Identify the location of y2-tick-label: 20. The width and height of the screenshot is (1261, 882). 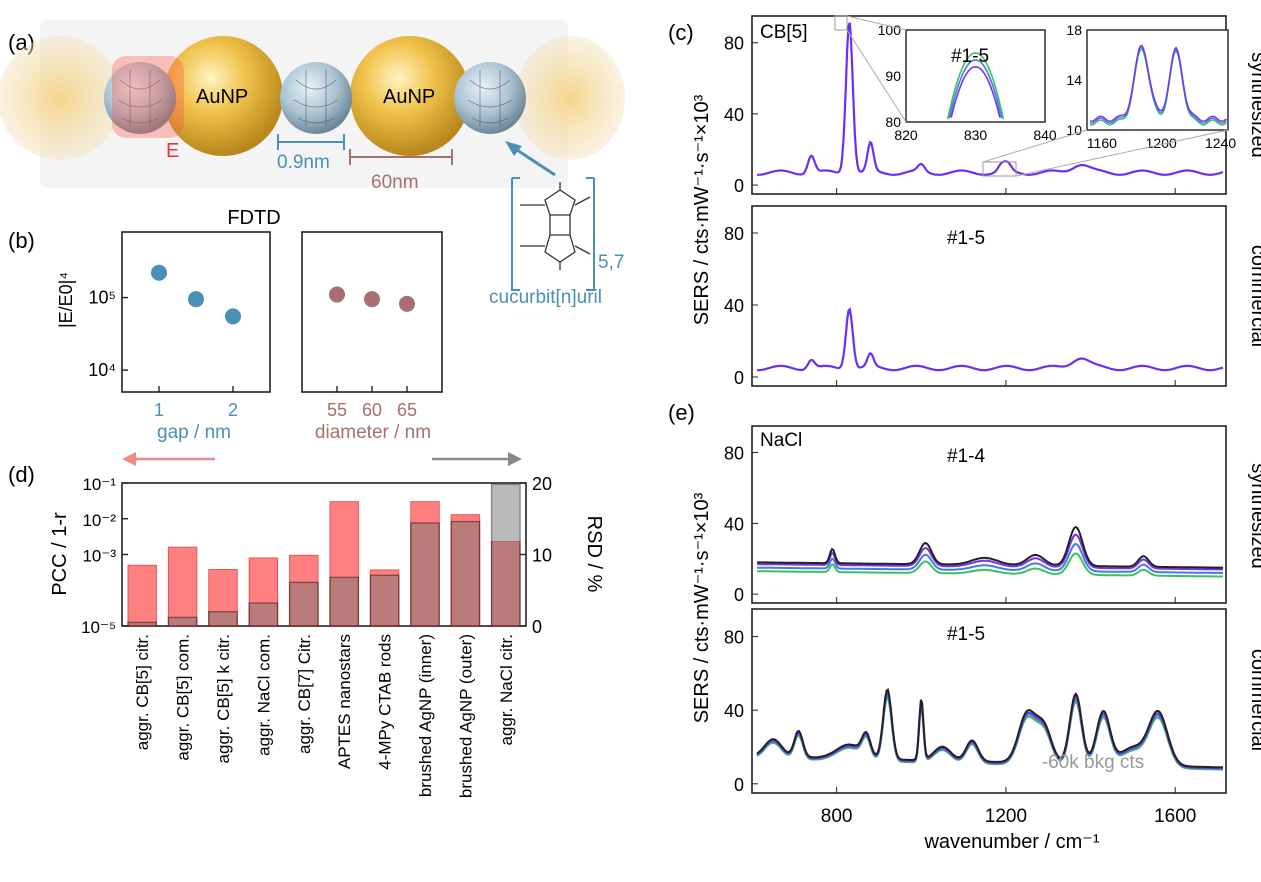
(542, 484).